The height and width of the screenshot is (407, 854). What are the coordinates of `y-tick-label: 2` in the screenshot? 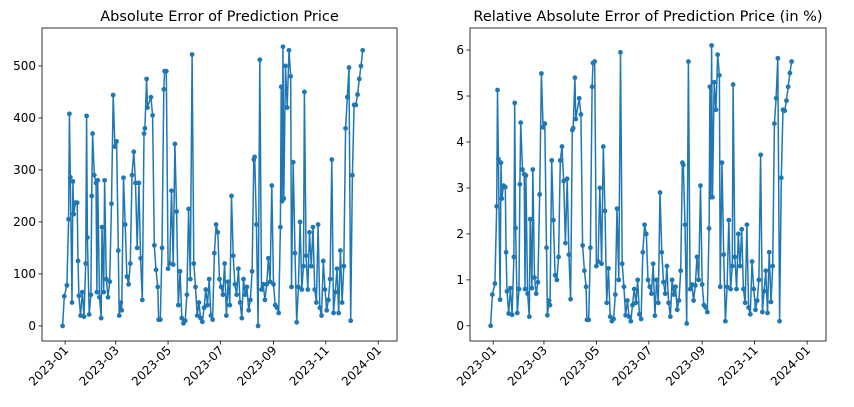 It's located at (460, 234).